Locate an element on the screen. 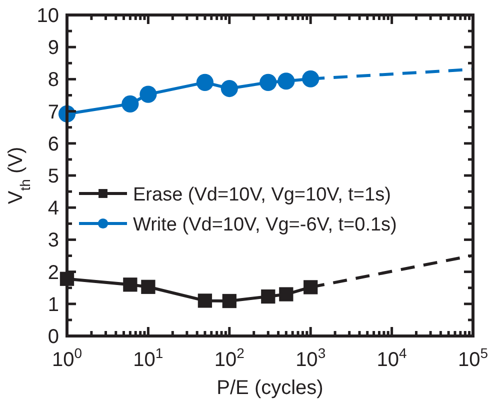 The image size is (491, 408). x-tick-label: 10$^{5}$ is located at coordinates (473, 358).